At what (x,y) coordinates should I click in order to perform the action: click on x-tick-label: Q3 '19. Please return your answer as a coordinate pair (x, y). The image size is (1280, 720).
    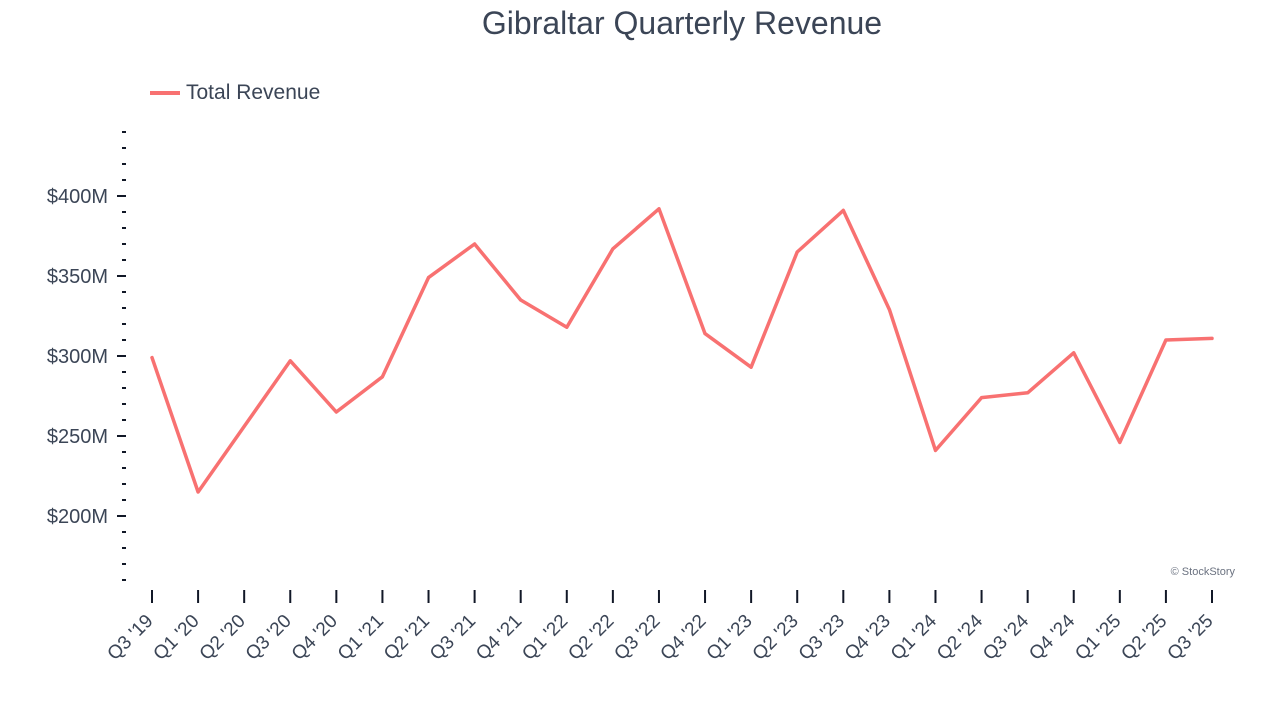
    Looking at the image, I should click on (131, 638).